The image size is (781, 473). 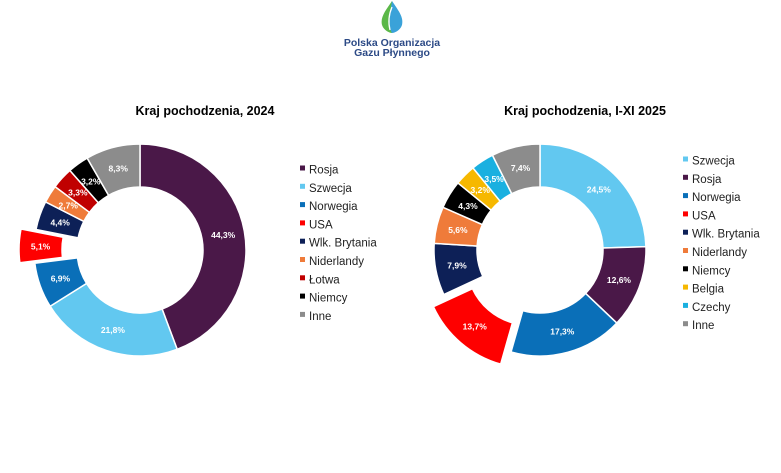 What do you see at coordinates (61, 278) in the screenshot?
I see `slice-label-norwegia: 6,9%` at bounding box center [61, 278].